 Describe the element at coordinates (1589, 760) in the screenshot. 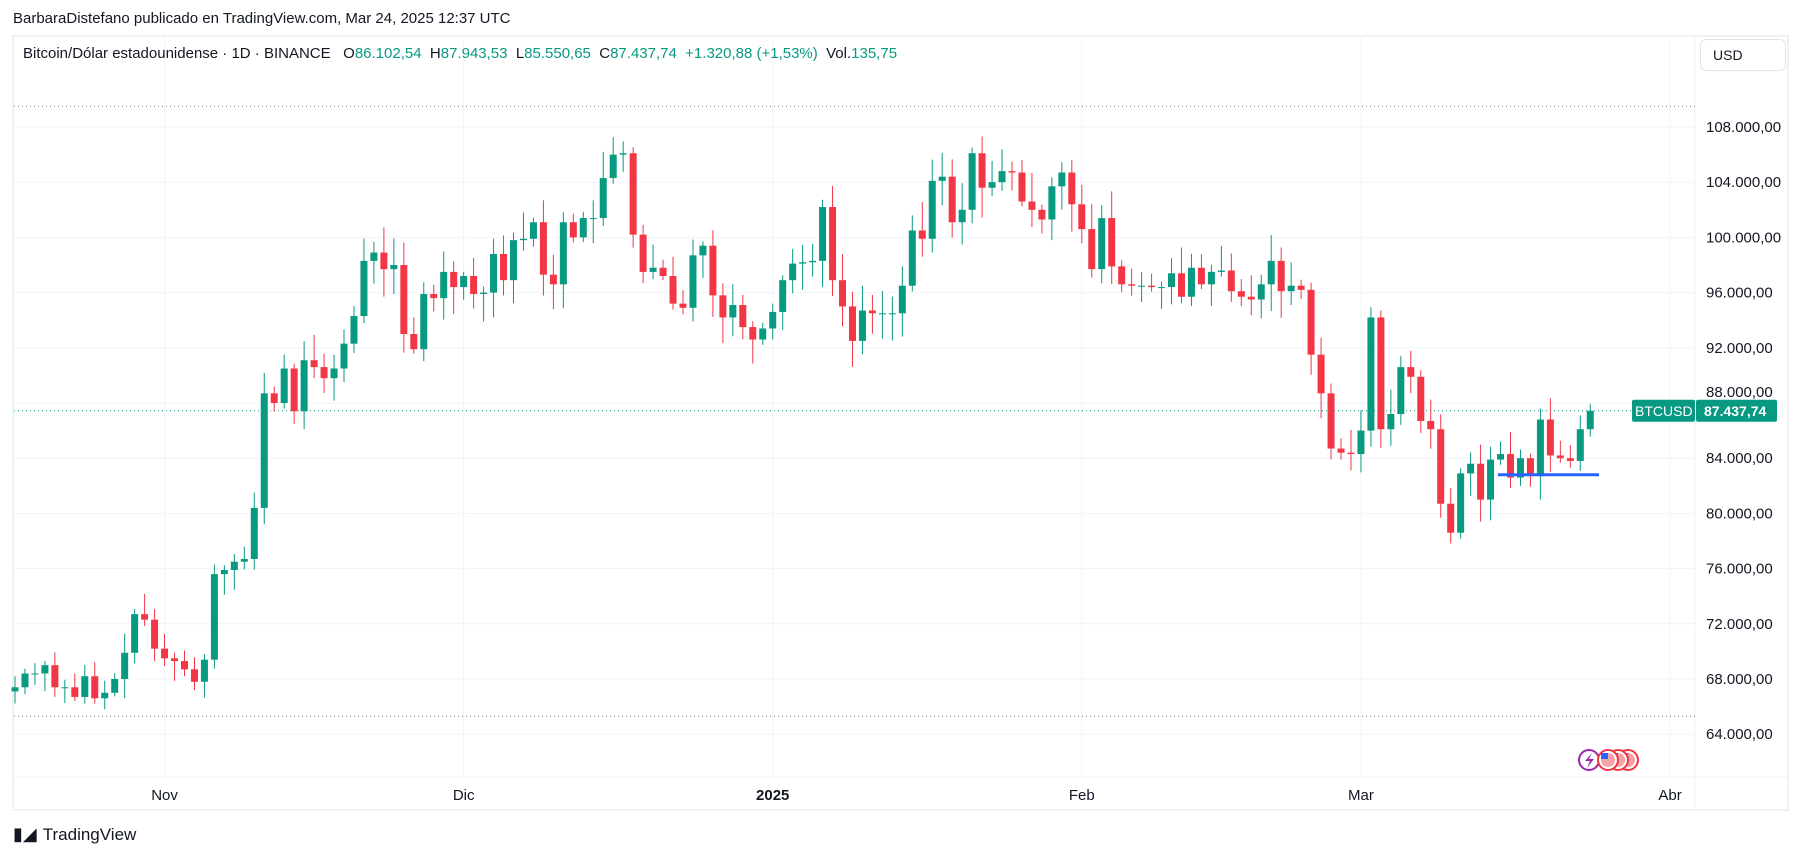

I see `lightning-glyph-icon` at that location.